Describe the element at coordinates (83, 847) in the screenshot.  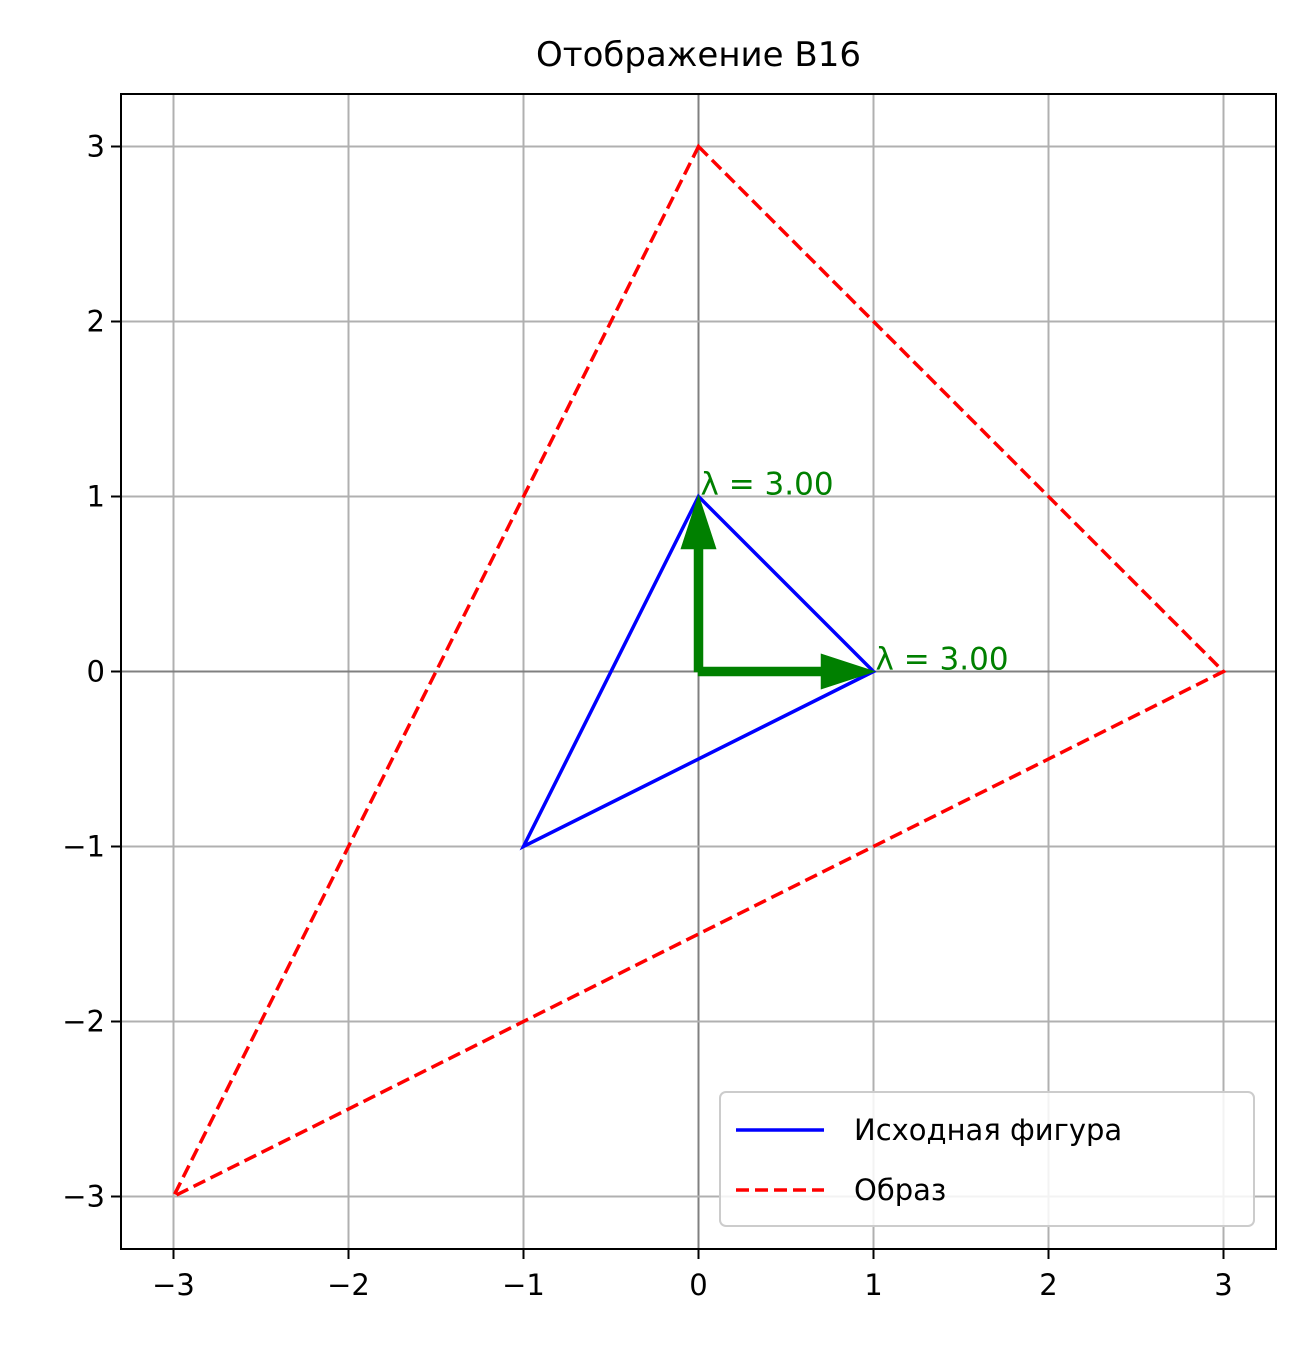
I see `y-tick-label: −1` at that location.